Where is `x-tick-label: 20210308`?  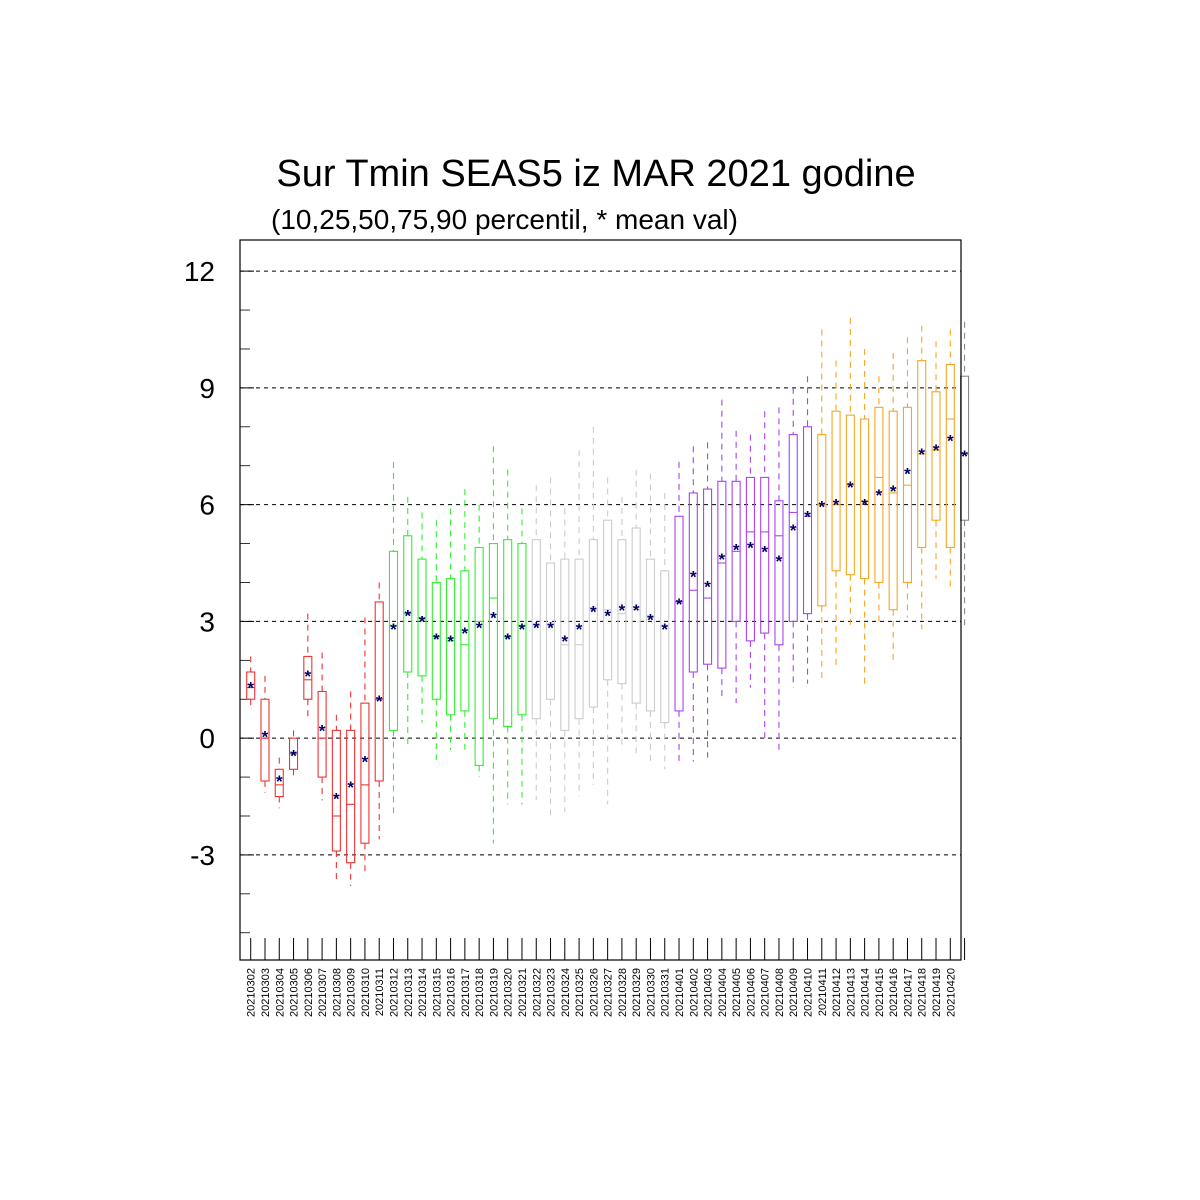 x-tick-label: 20210308 is located at coordinates (337, 992).